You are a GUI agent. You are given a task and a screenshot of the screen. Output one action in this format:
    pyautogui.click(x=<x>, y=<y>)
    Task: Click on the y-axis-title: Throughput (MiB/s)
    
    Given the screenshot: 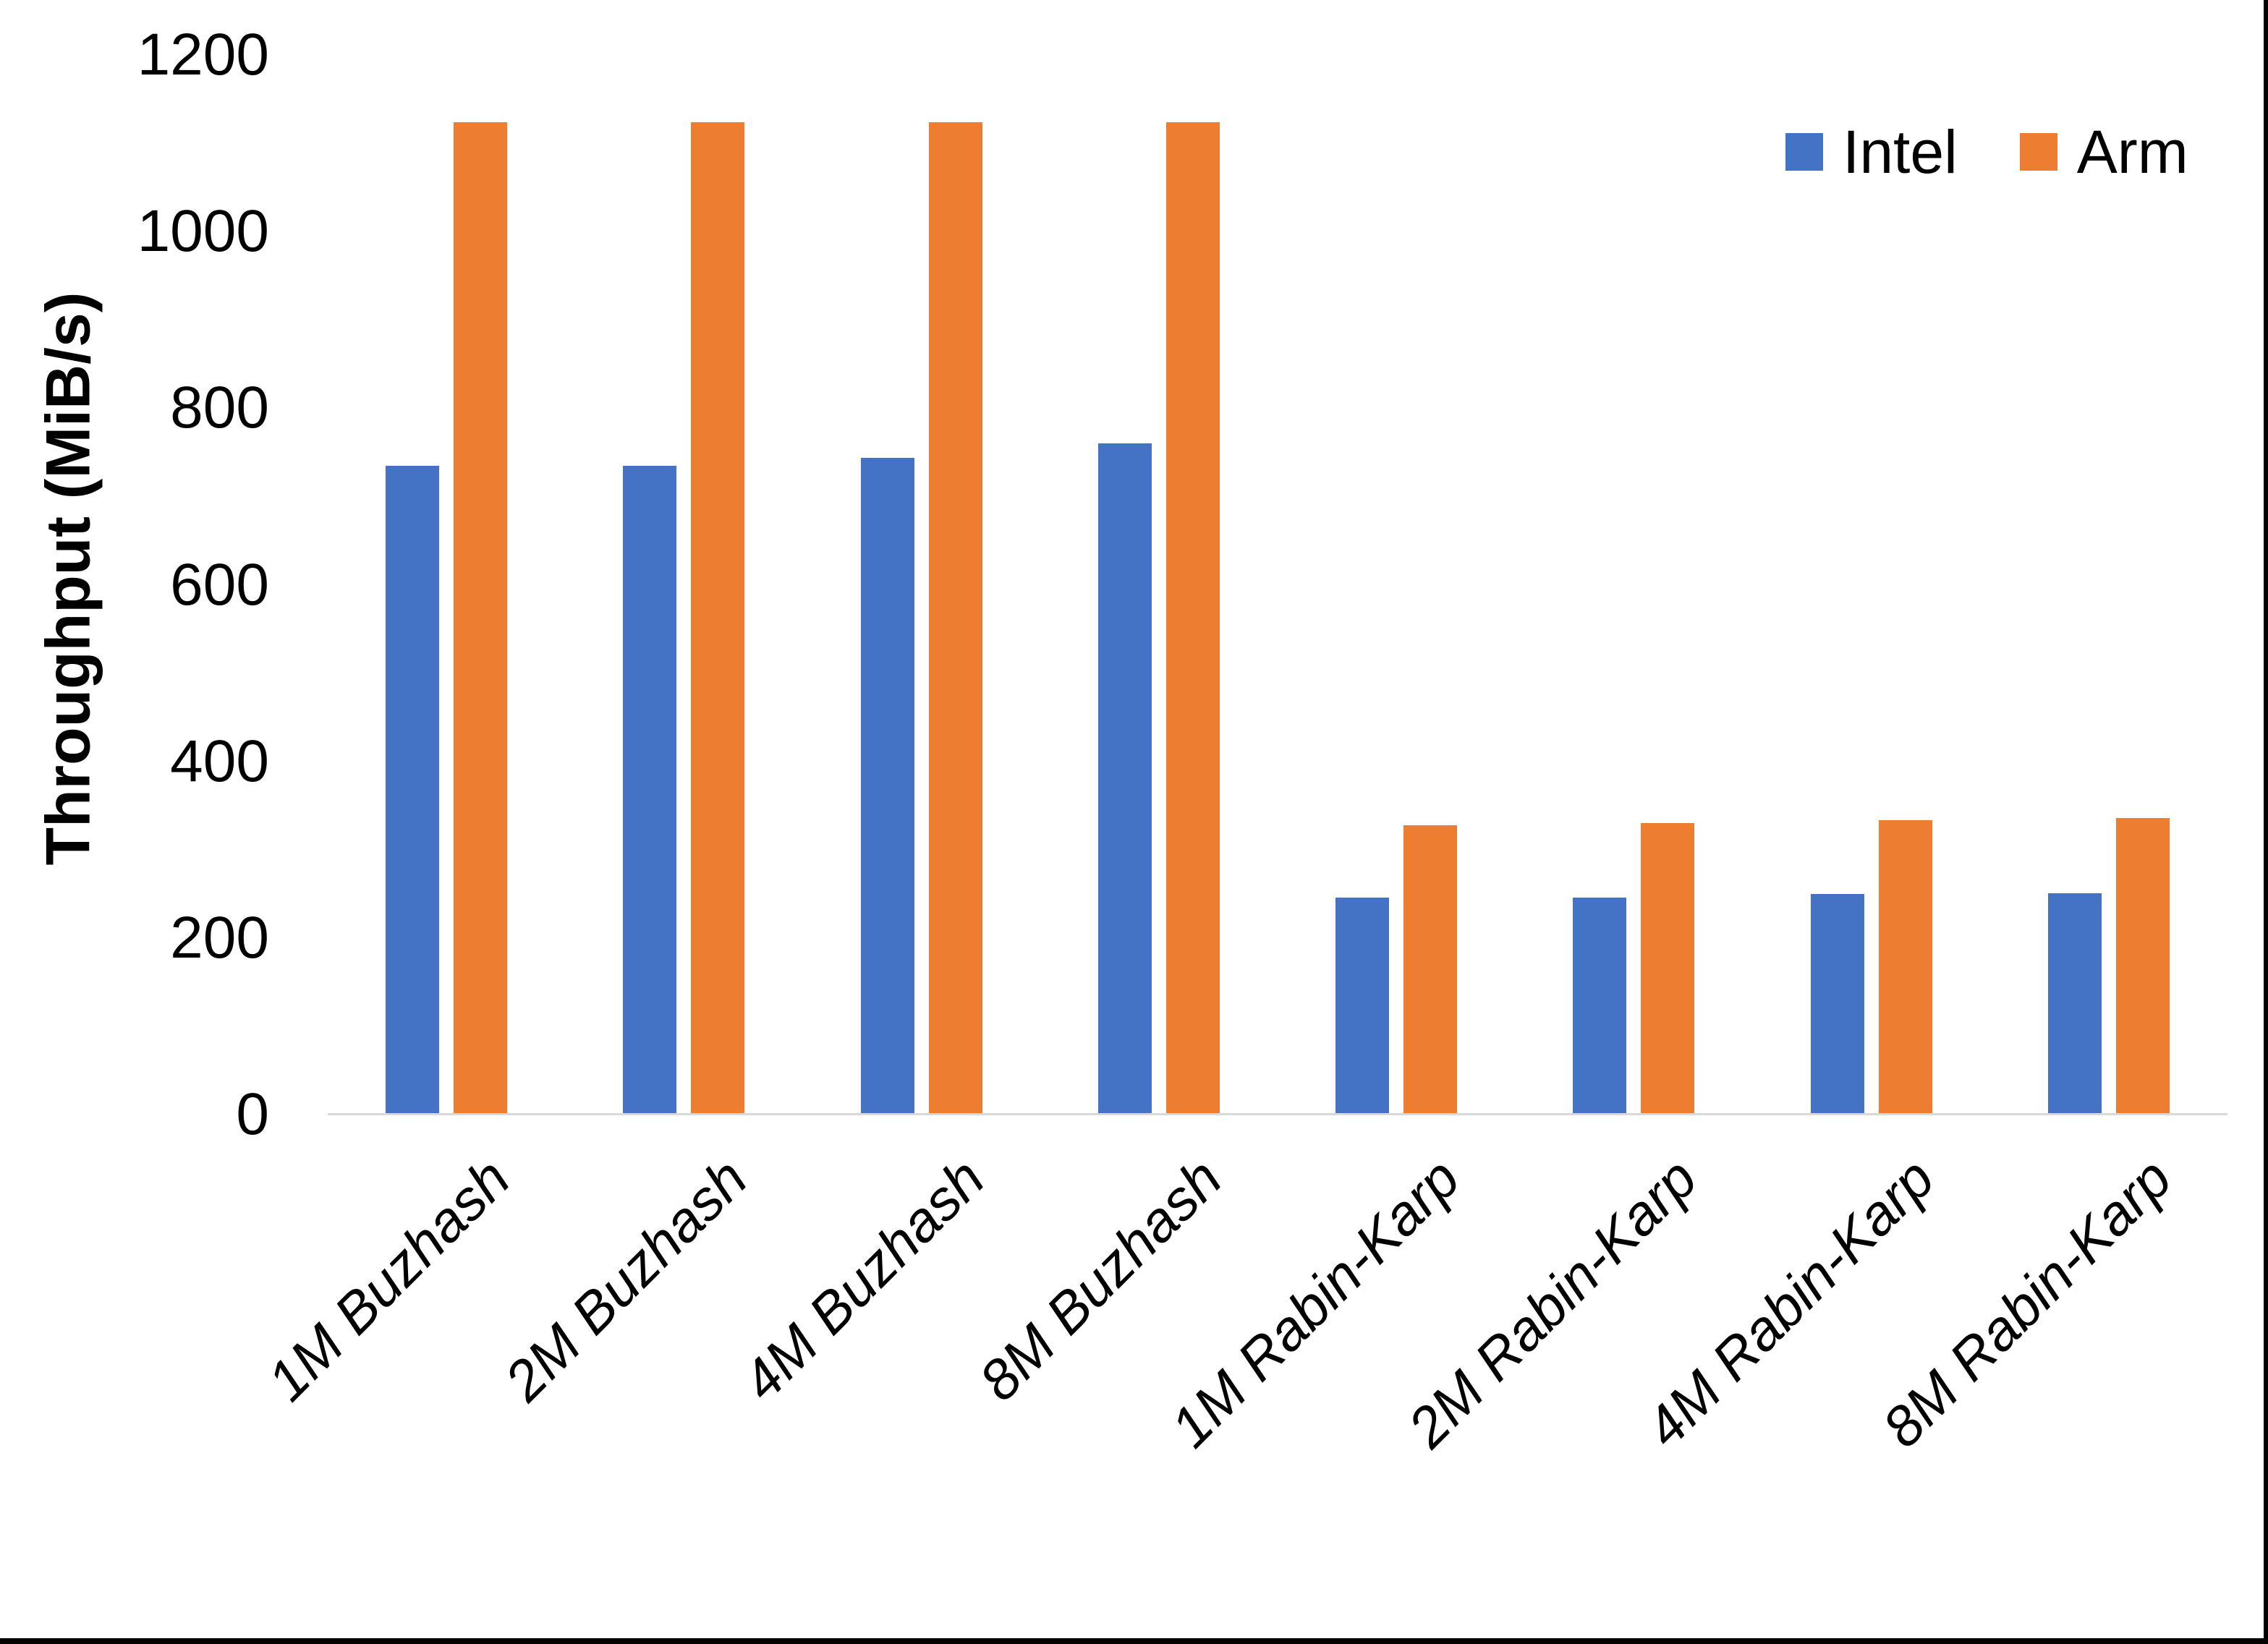 What is the action you would take?
    pyautogui.click(x=68, y=578)
    